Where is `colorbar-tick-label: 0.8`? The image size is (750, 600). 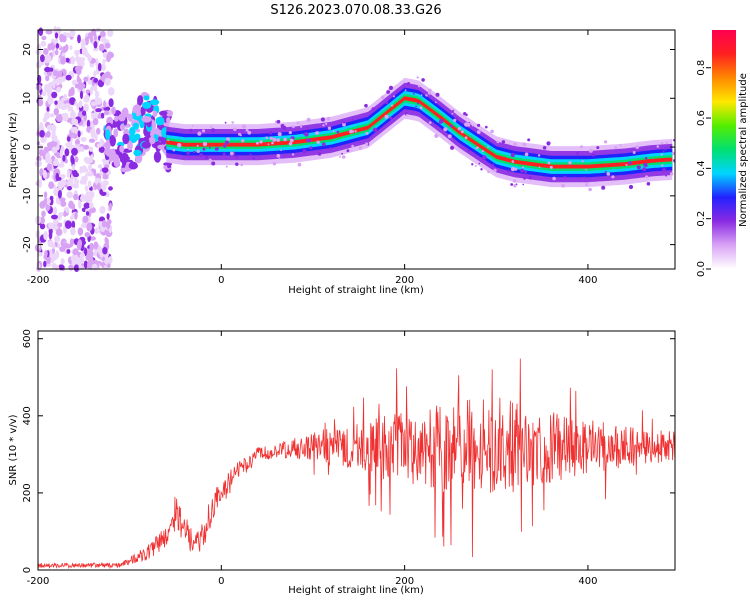 colorbar-tick-label: 0.8 is located at coordinates (701, 68).